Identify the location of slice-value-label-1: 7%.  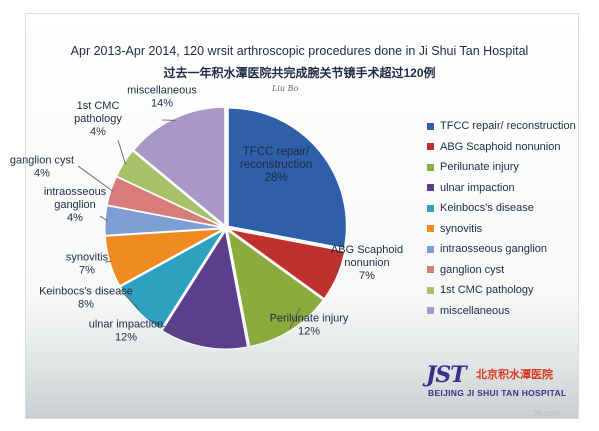
(367, 276).